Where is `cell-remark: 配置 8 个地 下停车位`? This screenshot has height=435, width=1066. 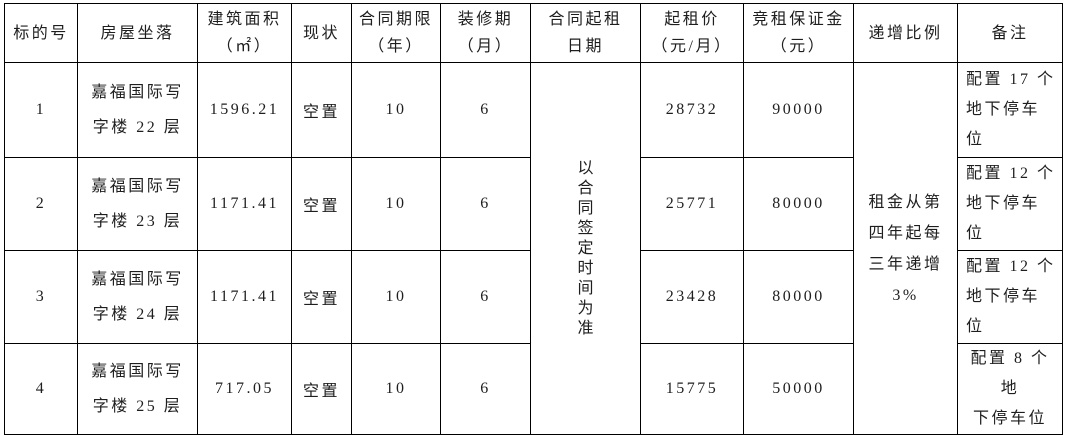 cell-remark: 配置 8 个地 下停车位 is located at coordinates (1010, 389).